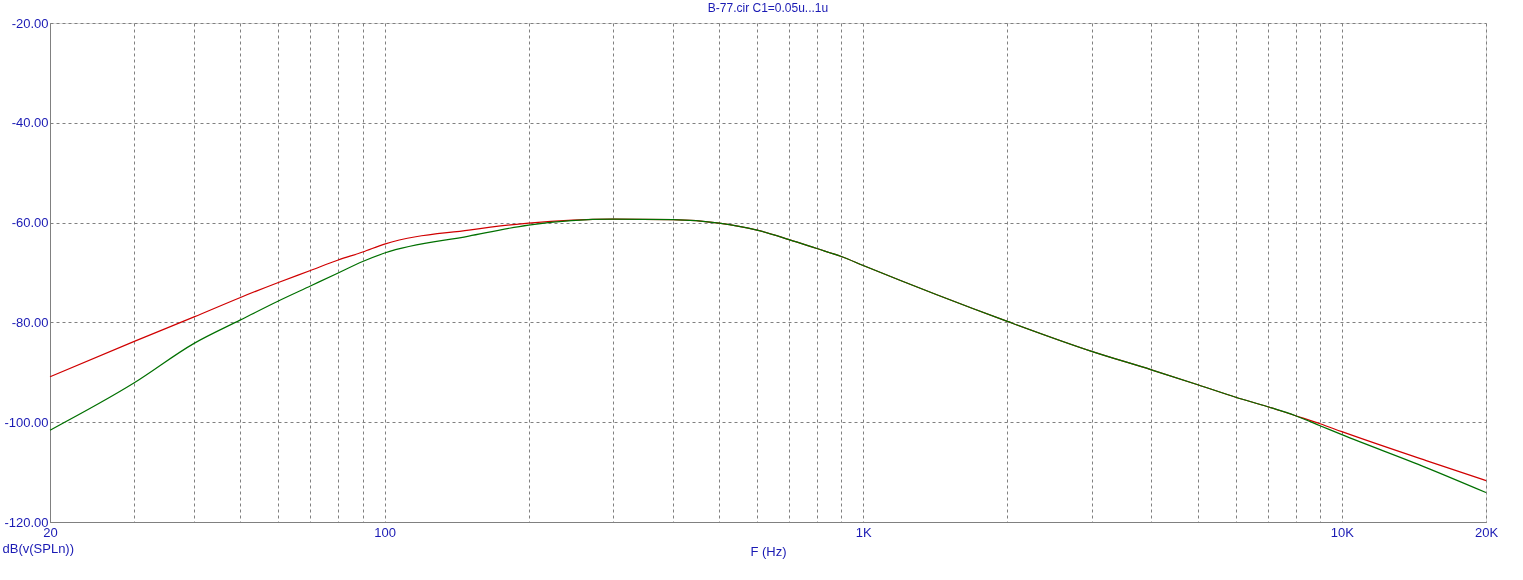  Describe the element at coordinates (26, 422) in the screenshot. I see `y-tick-label: -100.00` at that location.